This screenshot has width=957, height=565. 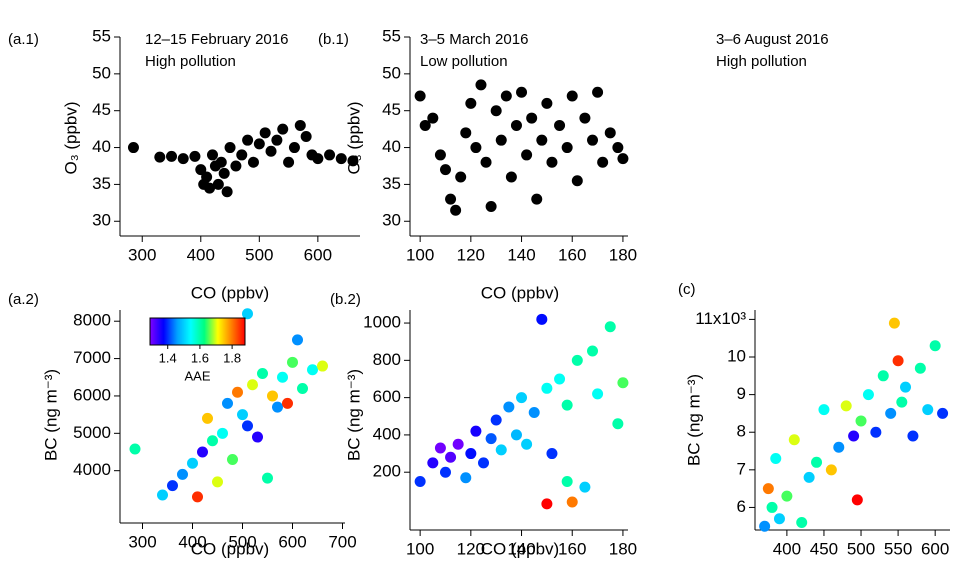 I want to click on x-tick-label: 550, so click(x=898, y=548).